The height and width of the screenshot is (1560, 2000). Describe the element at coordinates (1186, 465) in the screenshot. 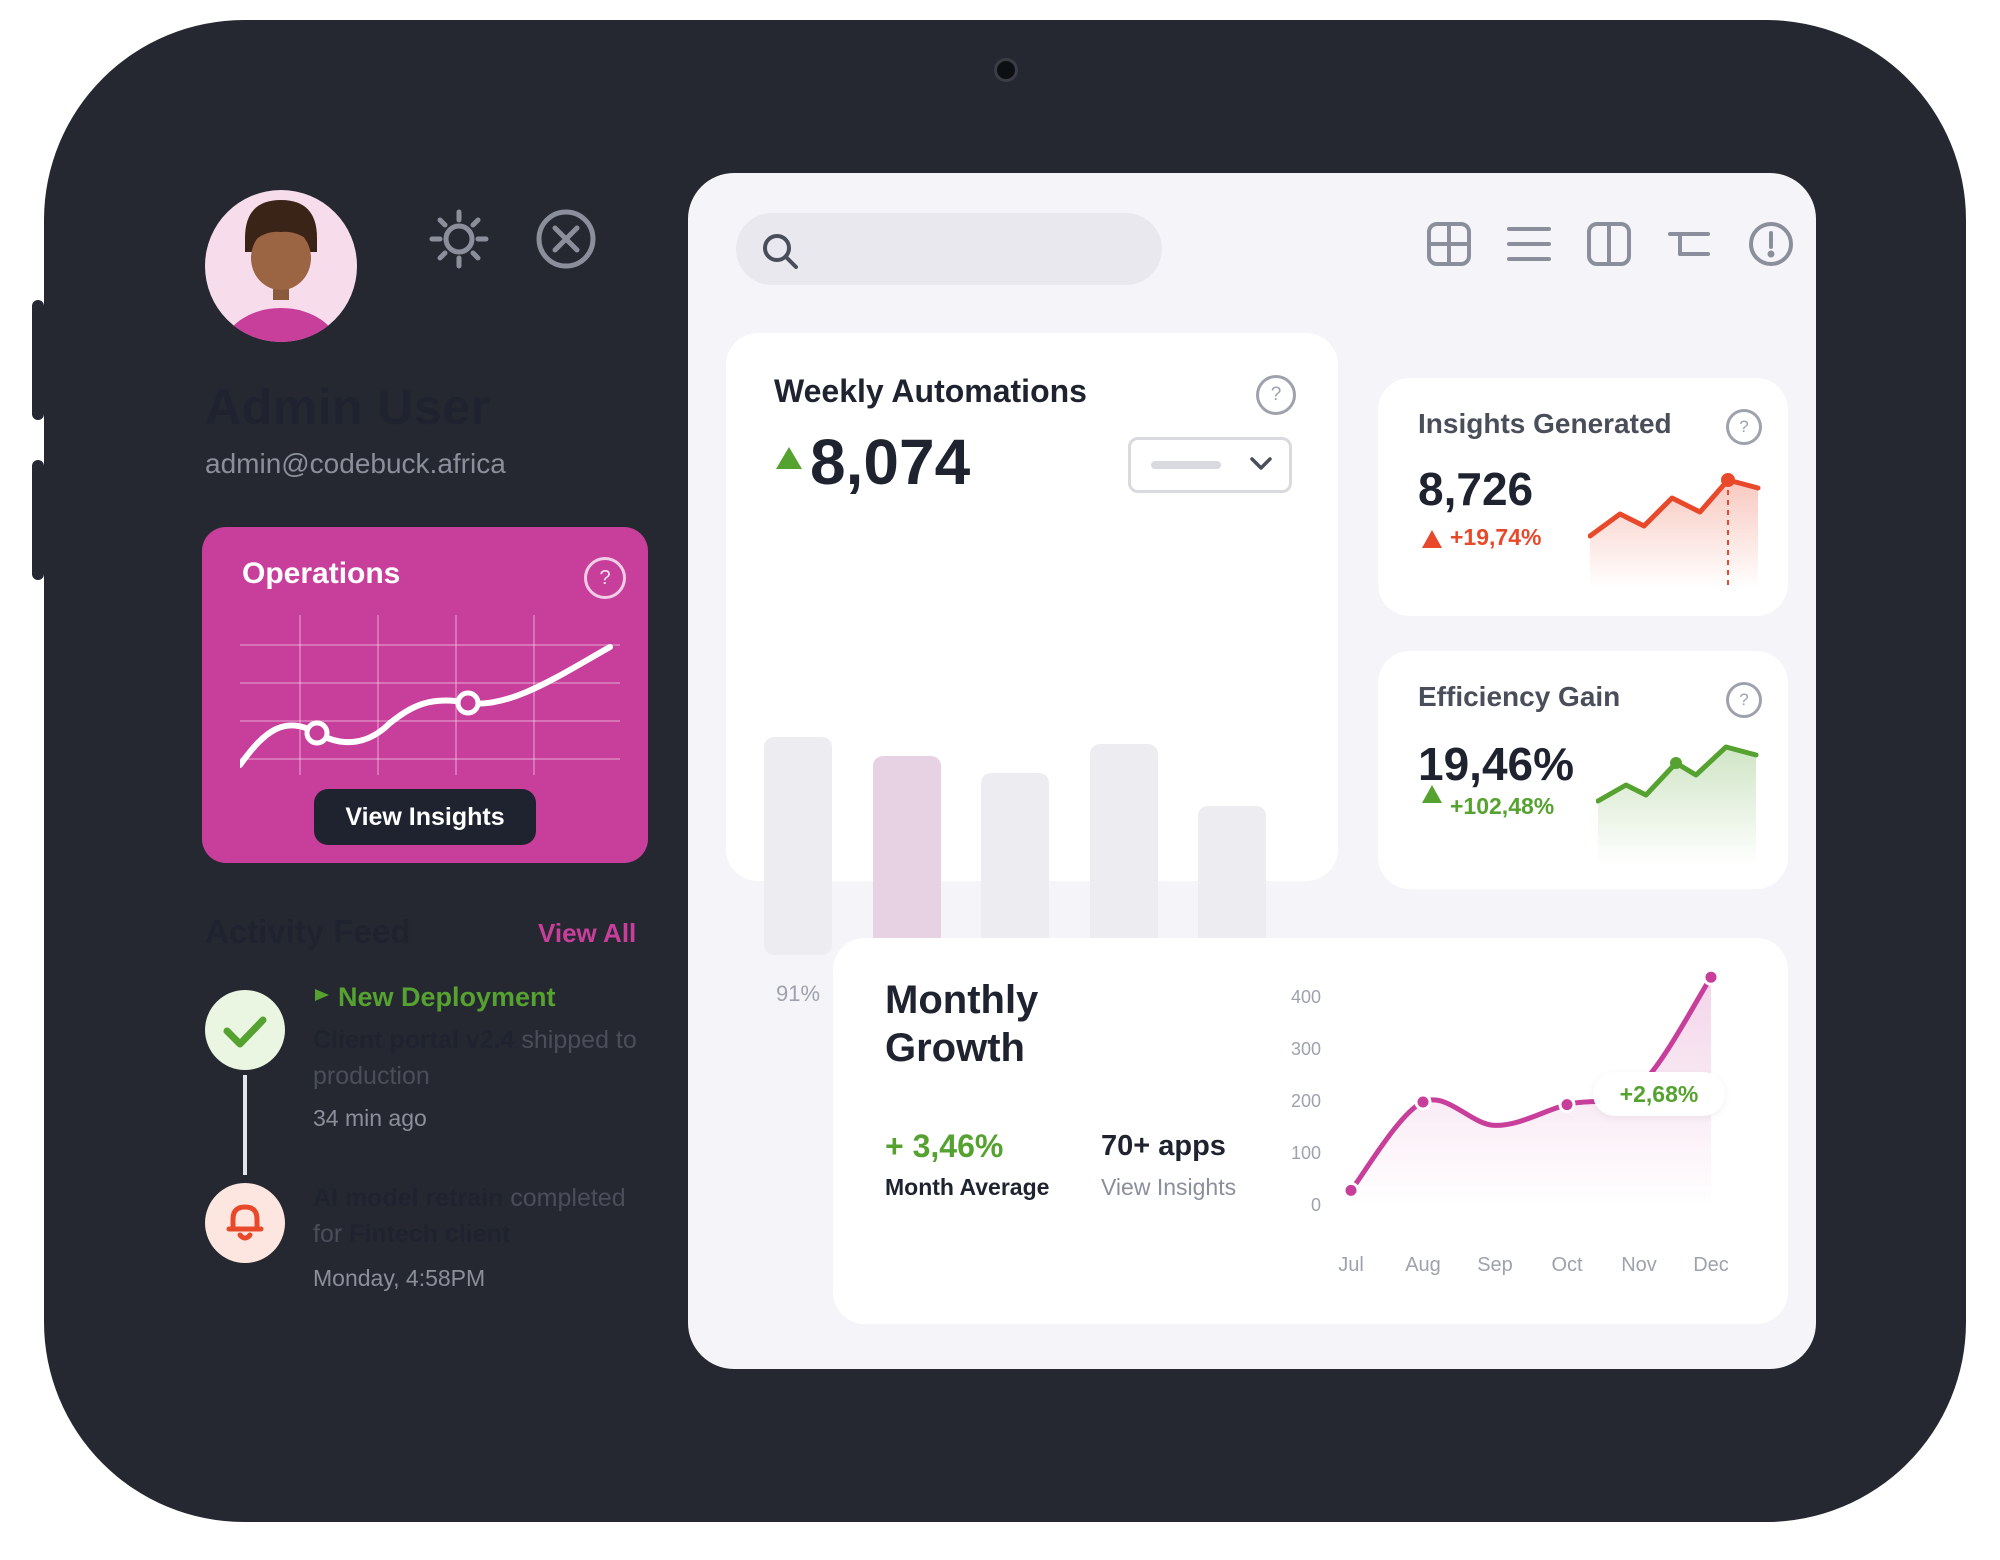

I see `select-value-placeholder` at that location.